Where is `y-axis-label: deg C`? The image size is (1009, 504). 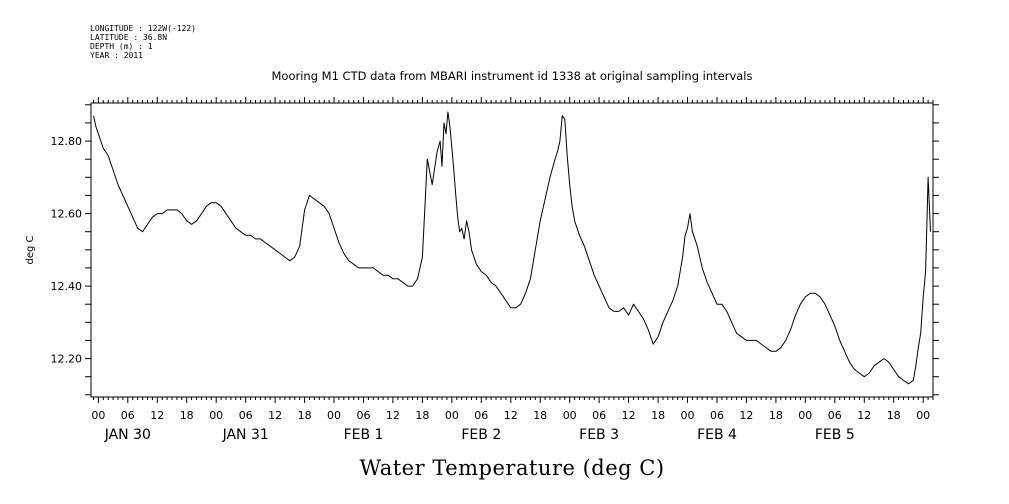
y-axis-label: deg C is located at coordinates (30, 249).